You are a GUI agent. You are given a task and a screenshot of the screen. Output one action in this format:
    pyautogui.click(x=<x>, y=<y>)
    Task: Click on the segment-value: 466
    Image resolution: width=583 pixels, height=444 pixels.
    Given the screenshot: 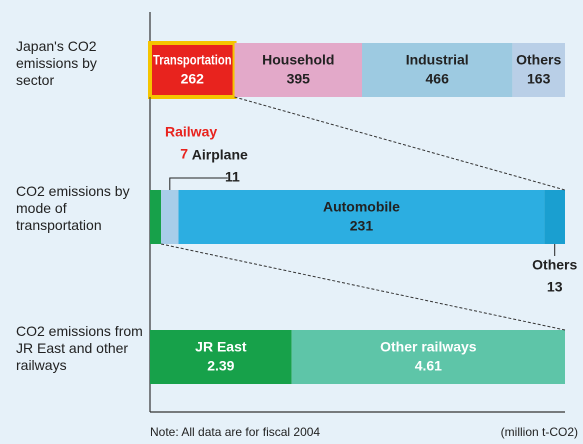 What is the action you would take?
    pyautogui.click(x=438, y=79)
    